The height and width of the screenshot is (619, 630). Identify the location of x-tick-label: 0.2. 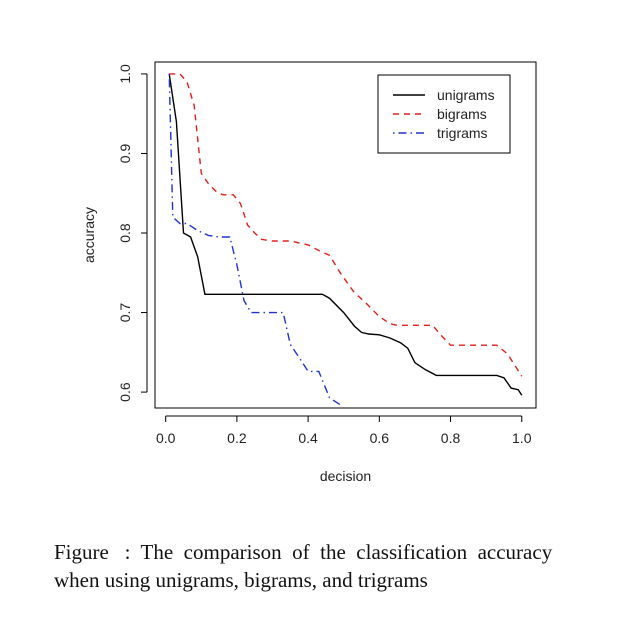
(237, 438).